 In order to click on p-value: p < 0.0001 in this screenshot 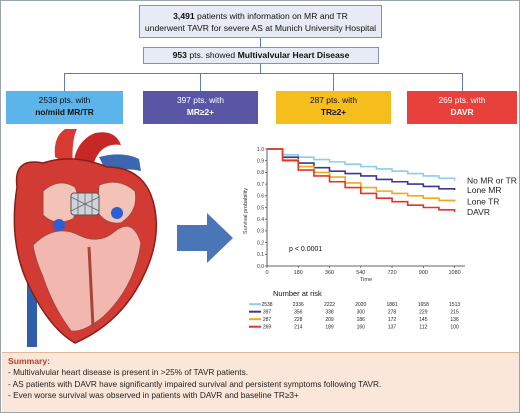, I will do `click(305, 249)`.